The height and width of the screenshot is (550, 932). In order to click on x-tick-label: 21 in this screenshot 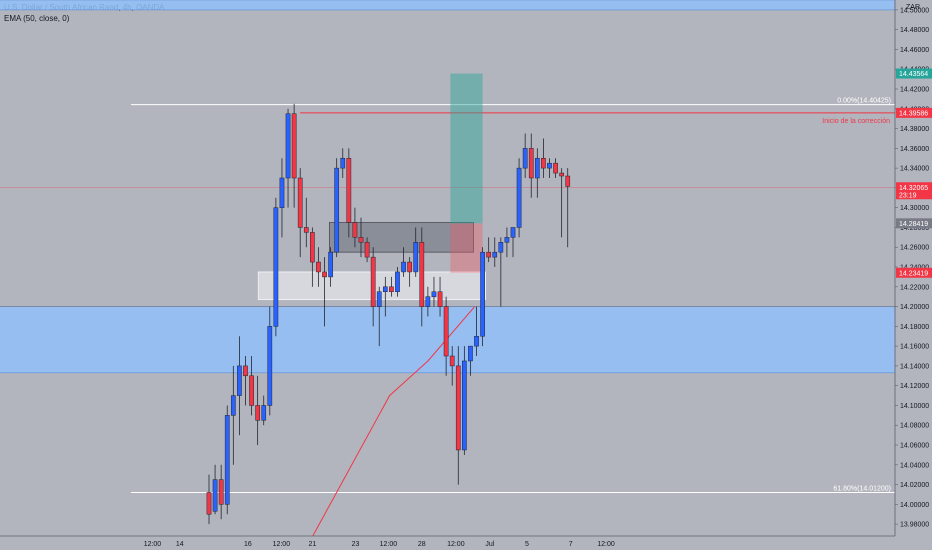, I will do `click(312, 544)`.